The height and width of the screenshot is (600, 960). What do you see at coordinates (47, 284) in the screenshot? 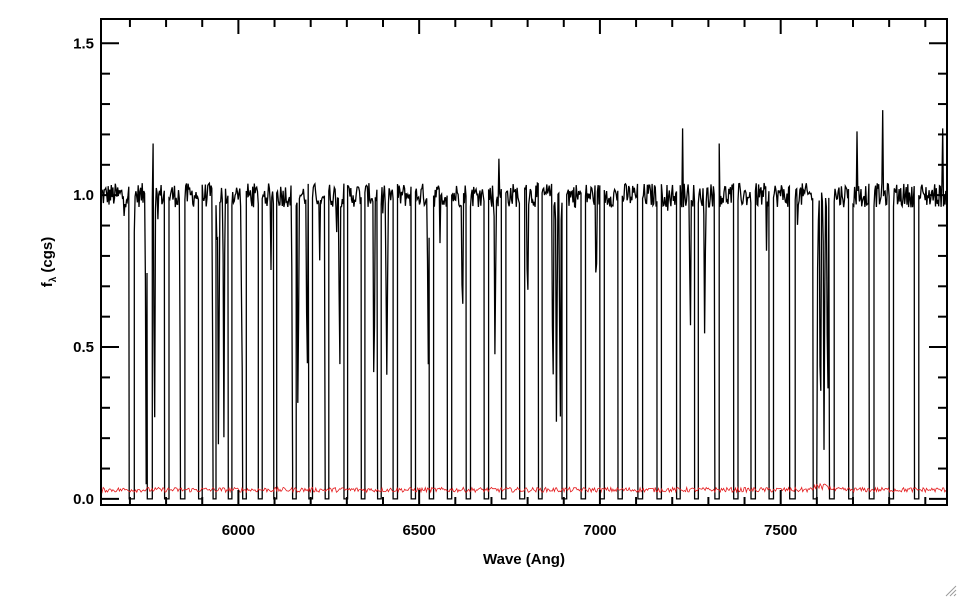
I see `y-axis-symbol: f` at bounding box center [47, 284].